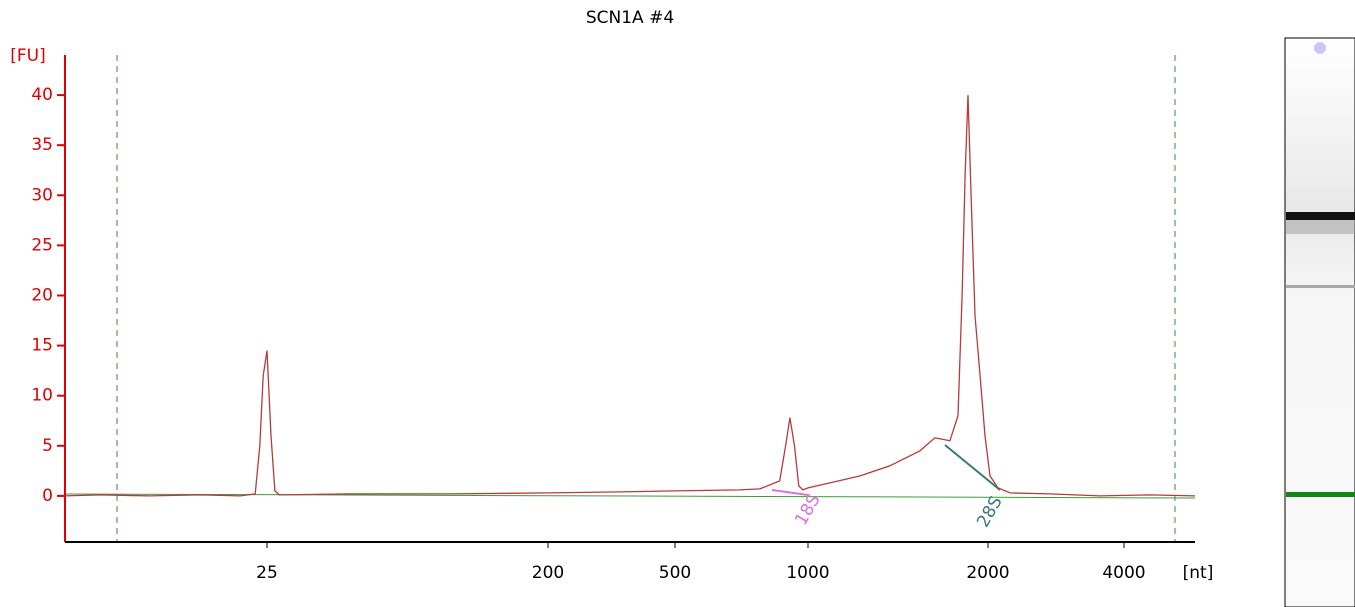  Describe the element at coordinates (42, 295) in the screenshot. I see `y-tick-label: 20` at that location.